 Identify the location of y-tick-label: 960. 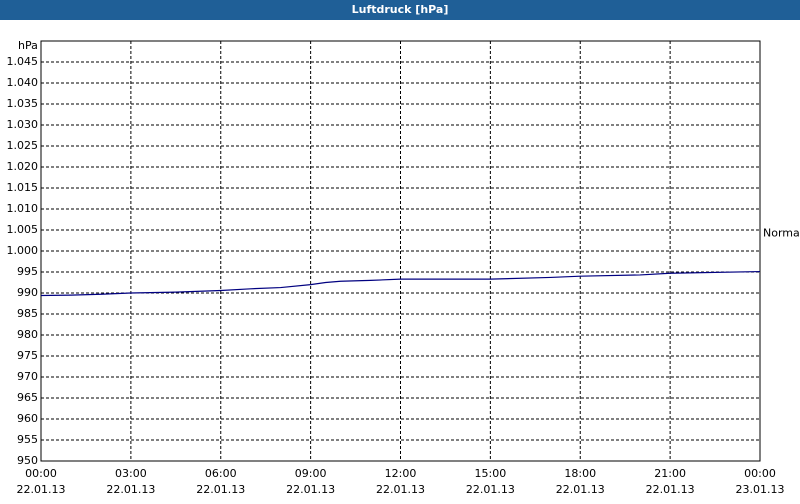
(27, 418).